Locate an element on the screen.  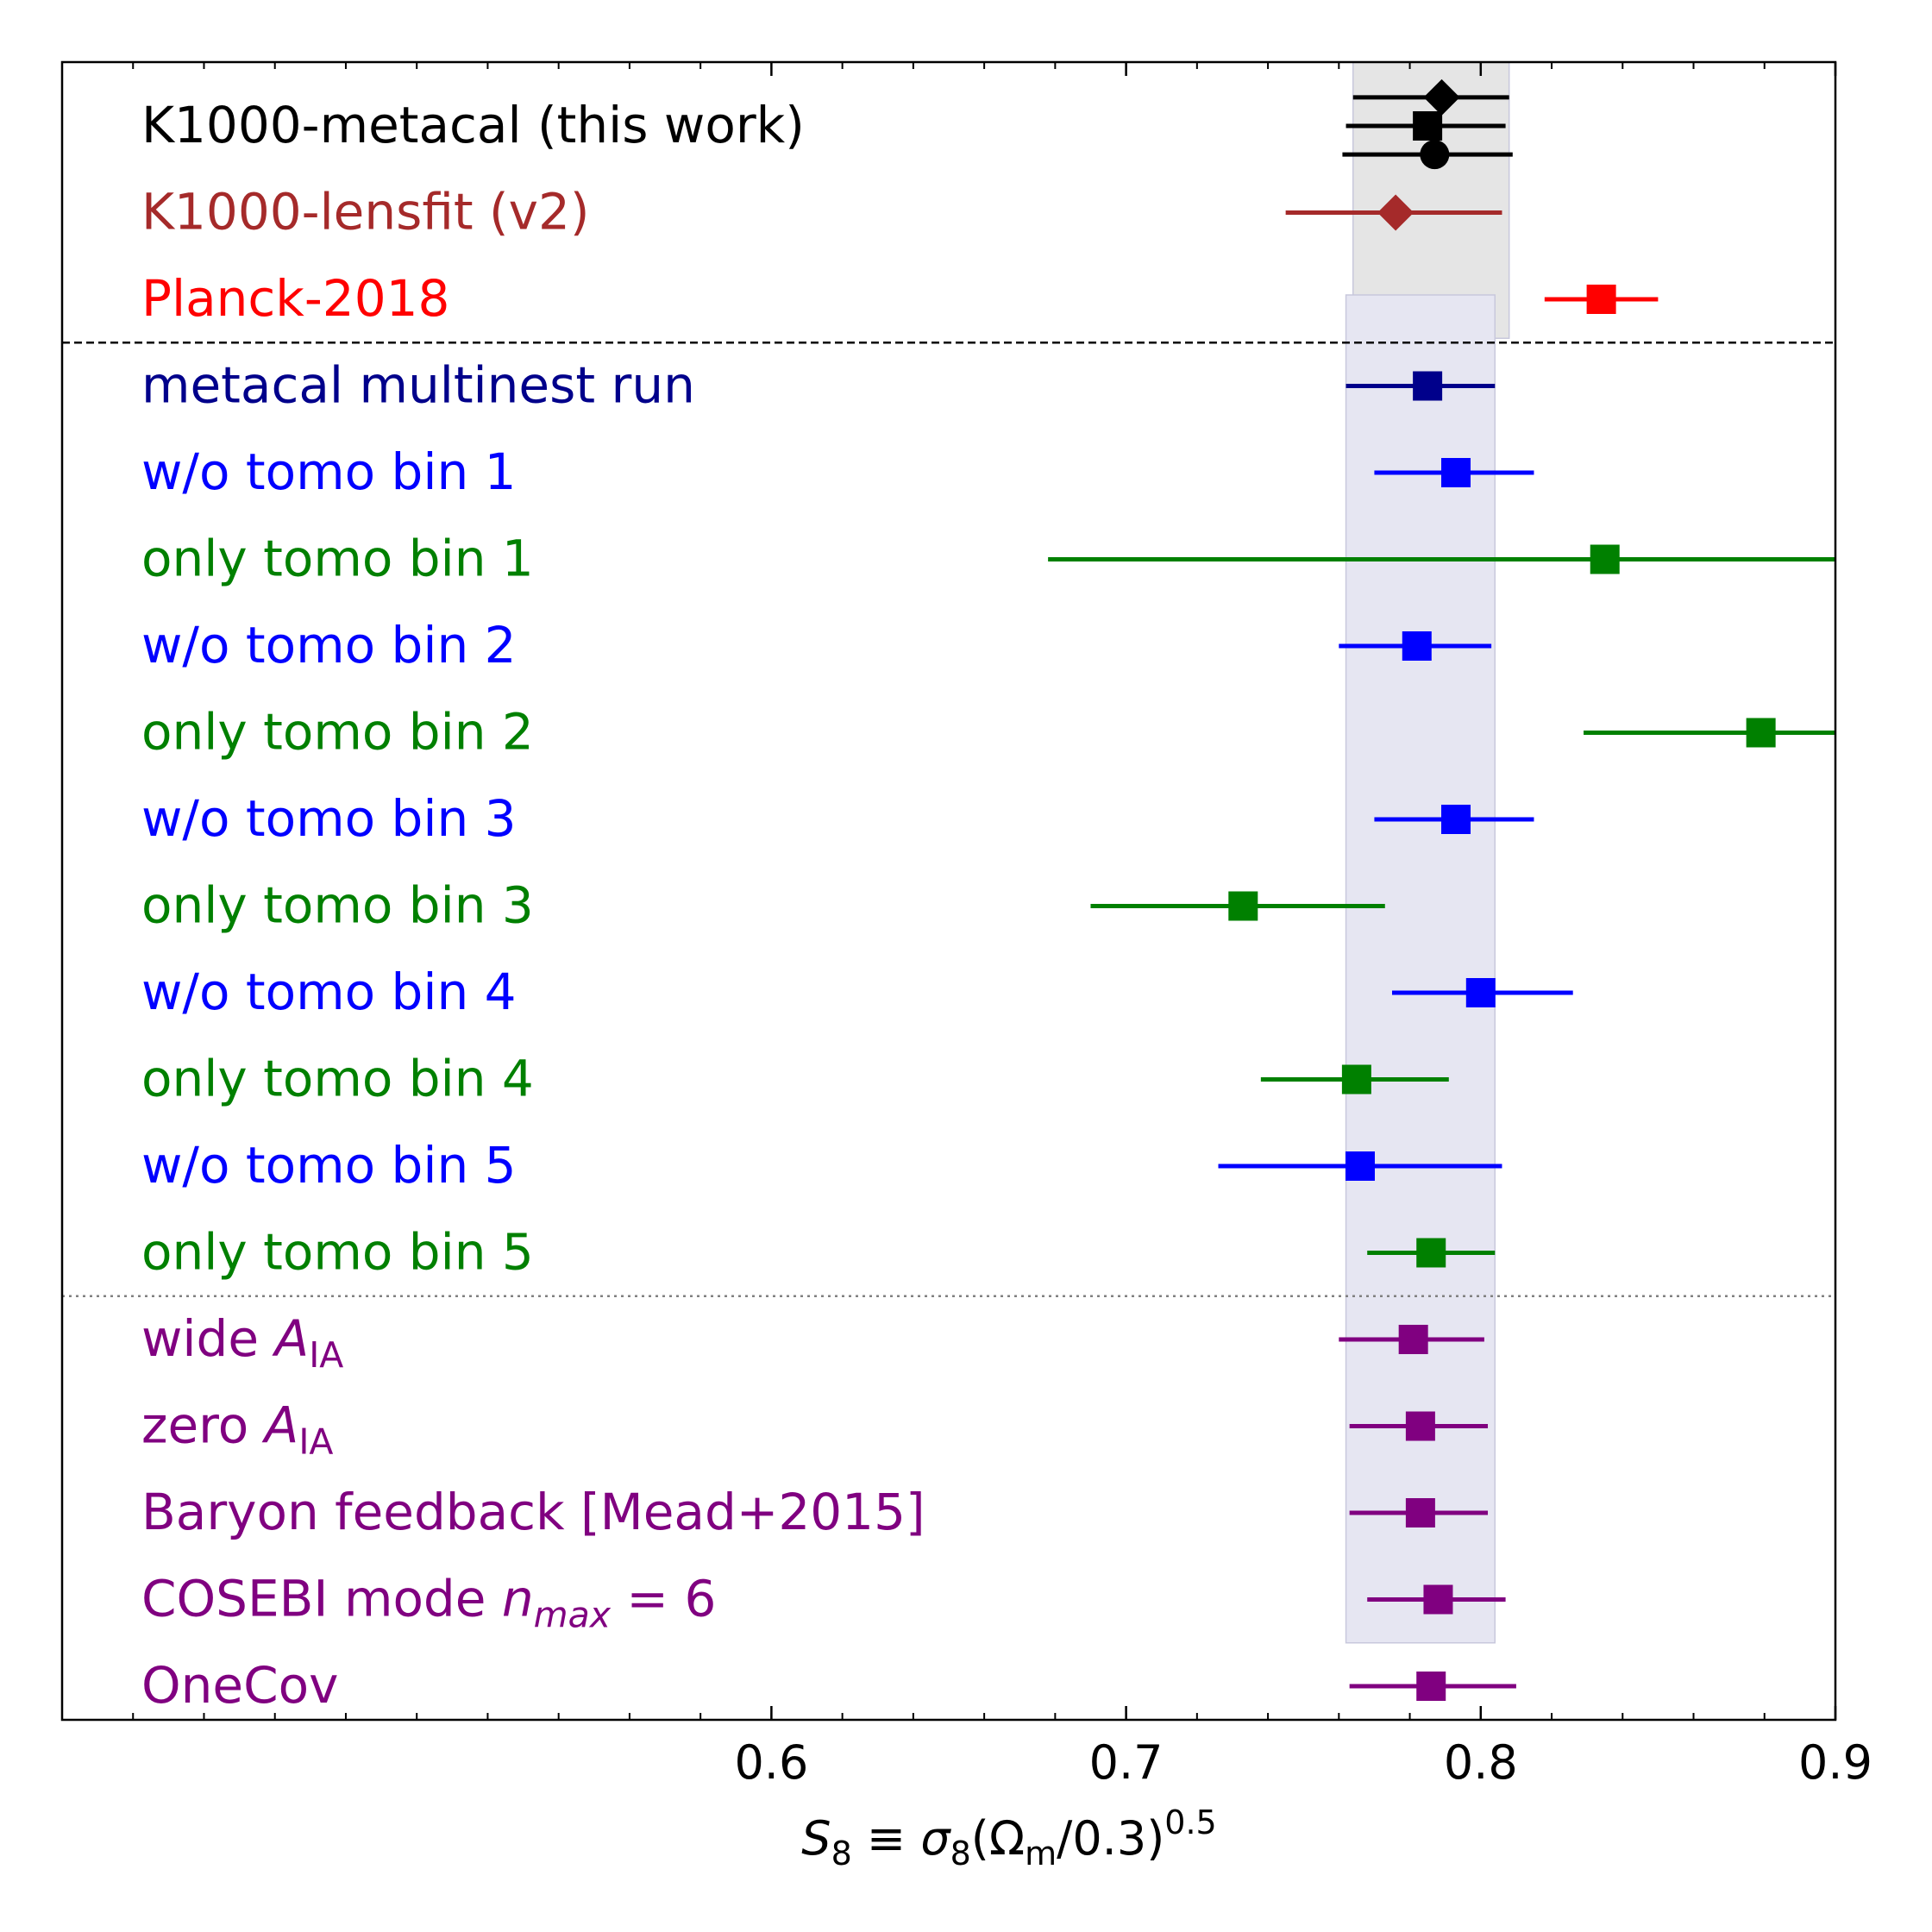
band-layer is located at coordinates (1428, 853).